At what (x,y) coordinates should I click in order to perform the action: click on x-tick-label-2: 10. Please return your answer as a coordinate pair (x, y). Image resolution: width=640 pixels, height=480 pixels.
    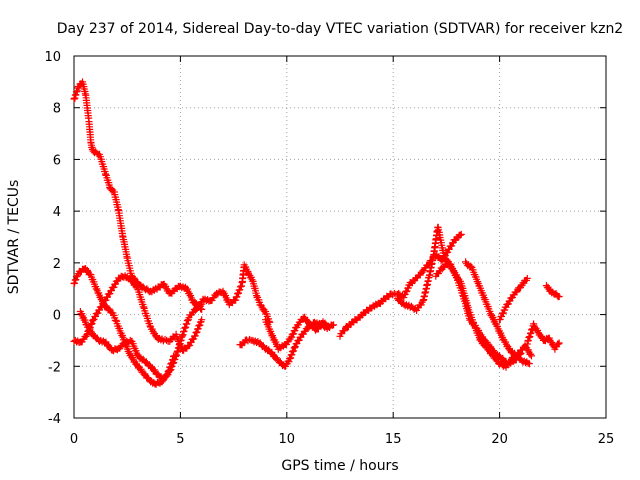
    Looking at the image, I should click on (287, 439).